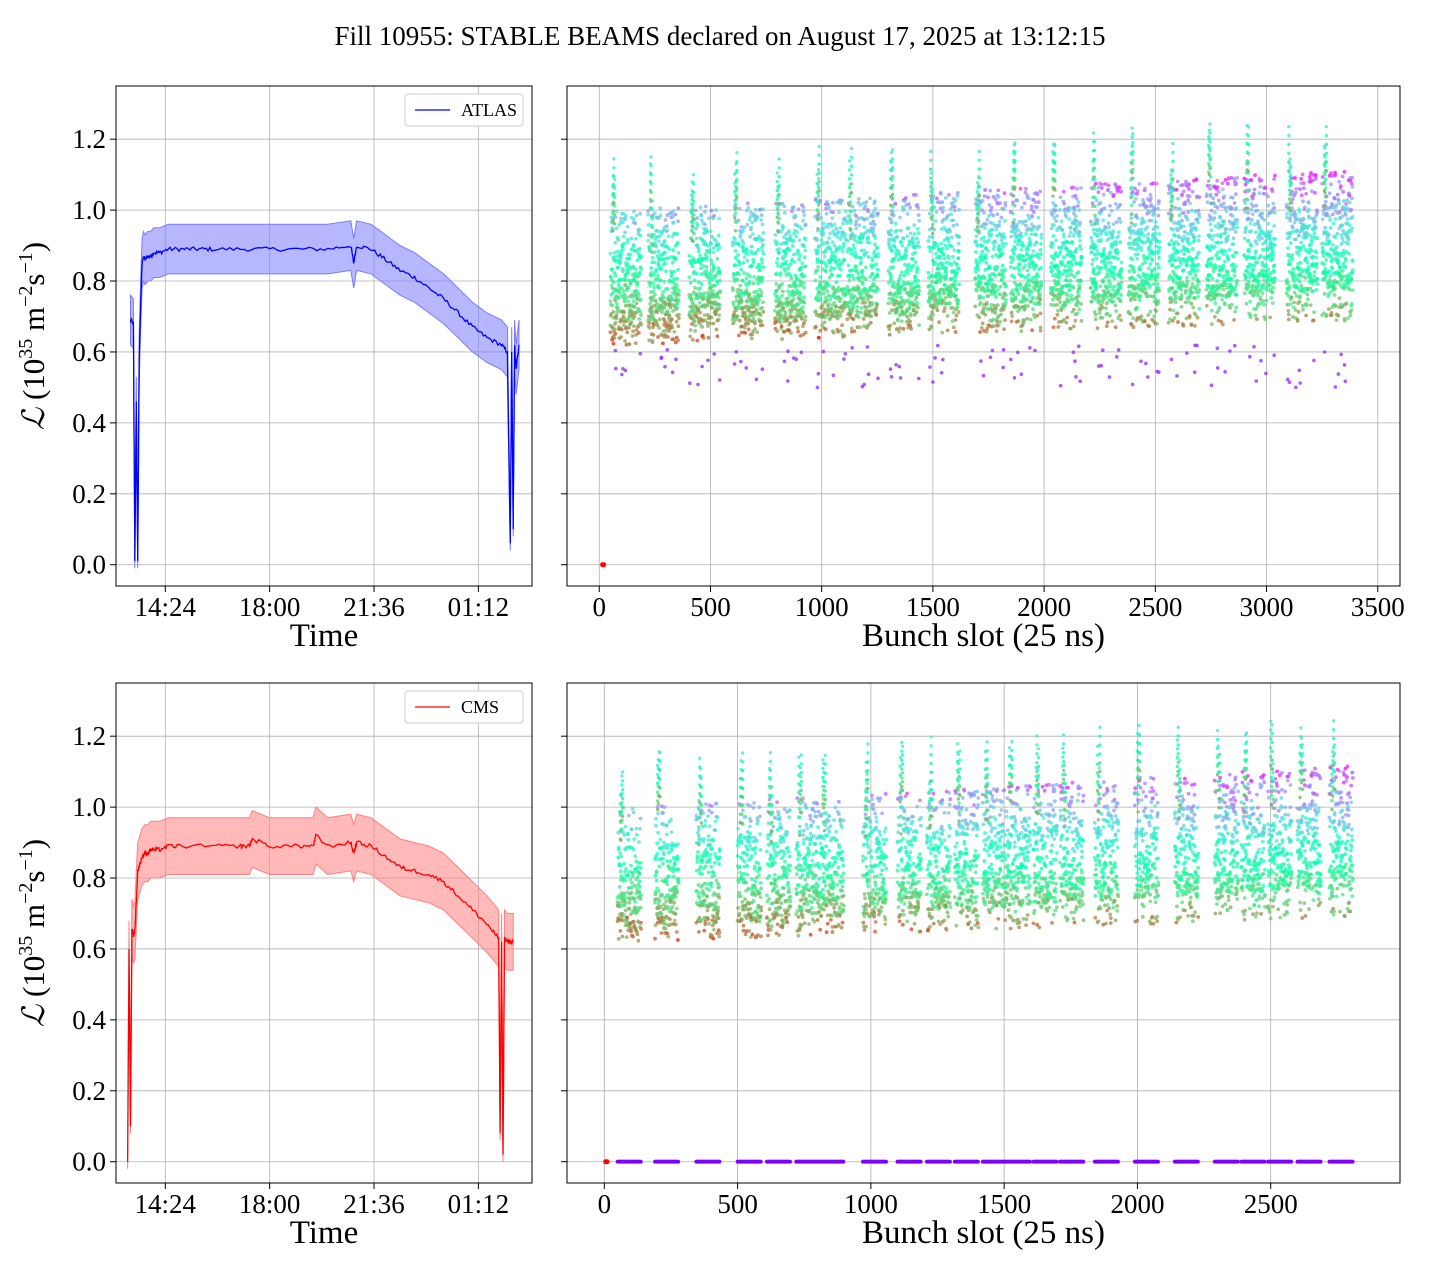 This screenshot has width=1440, height=1280. Describe the element at coordinates (89, 210) in the screenshot. I see `y-tick-label: 1.0` at that location.